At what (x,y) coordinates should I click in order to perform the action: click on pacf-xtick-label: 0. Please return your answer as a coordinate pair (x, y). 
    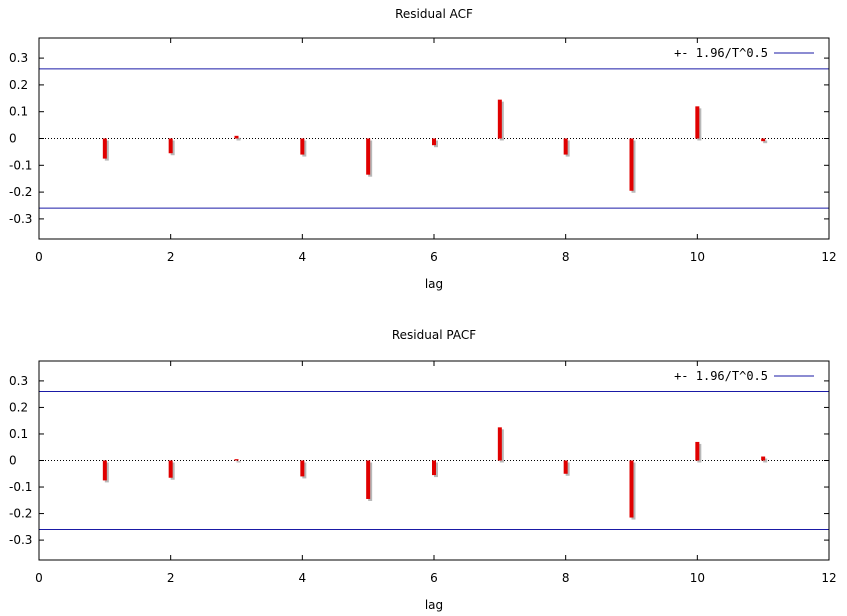
    Looking at the image, I should click on (39, 578).